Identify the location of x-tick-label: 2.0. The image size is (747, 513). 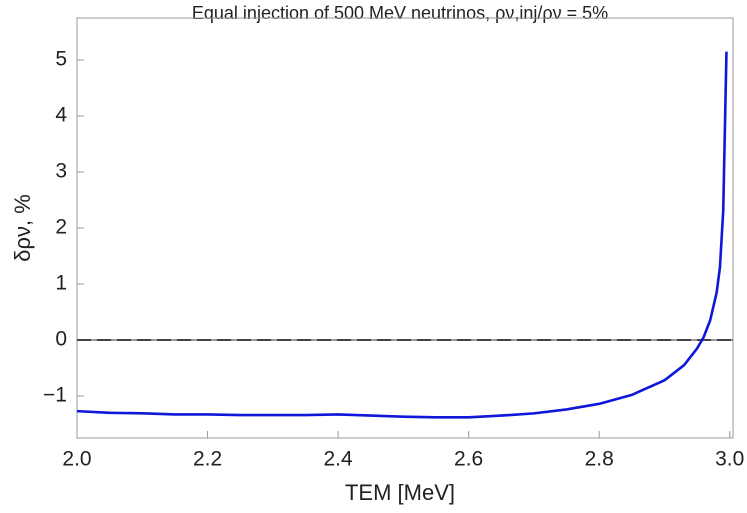
(76, 459).